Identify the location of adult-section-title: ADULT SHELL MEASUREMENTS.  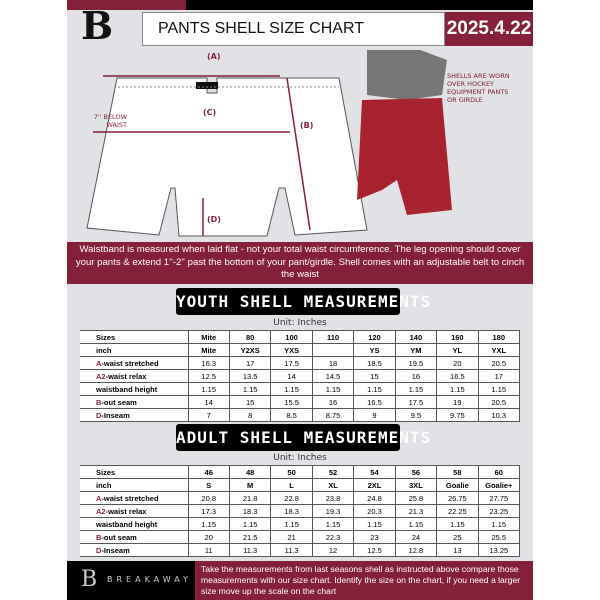
(303, 437).